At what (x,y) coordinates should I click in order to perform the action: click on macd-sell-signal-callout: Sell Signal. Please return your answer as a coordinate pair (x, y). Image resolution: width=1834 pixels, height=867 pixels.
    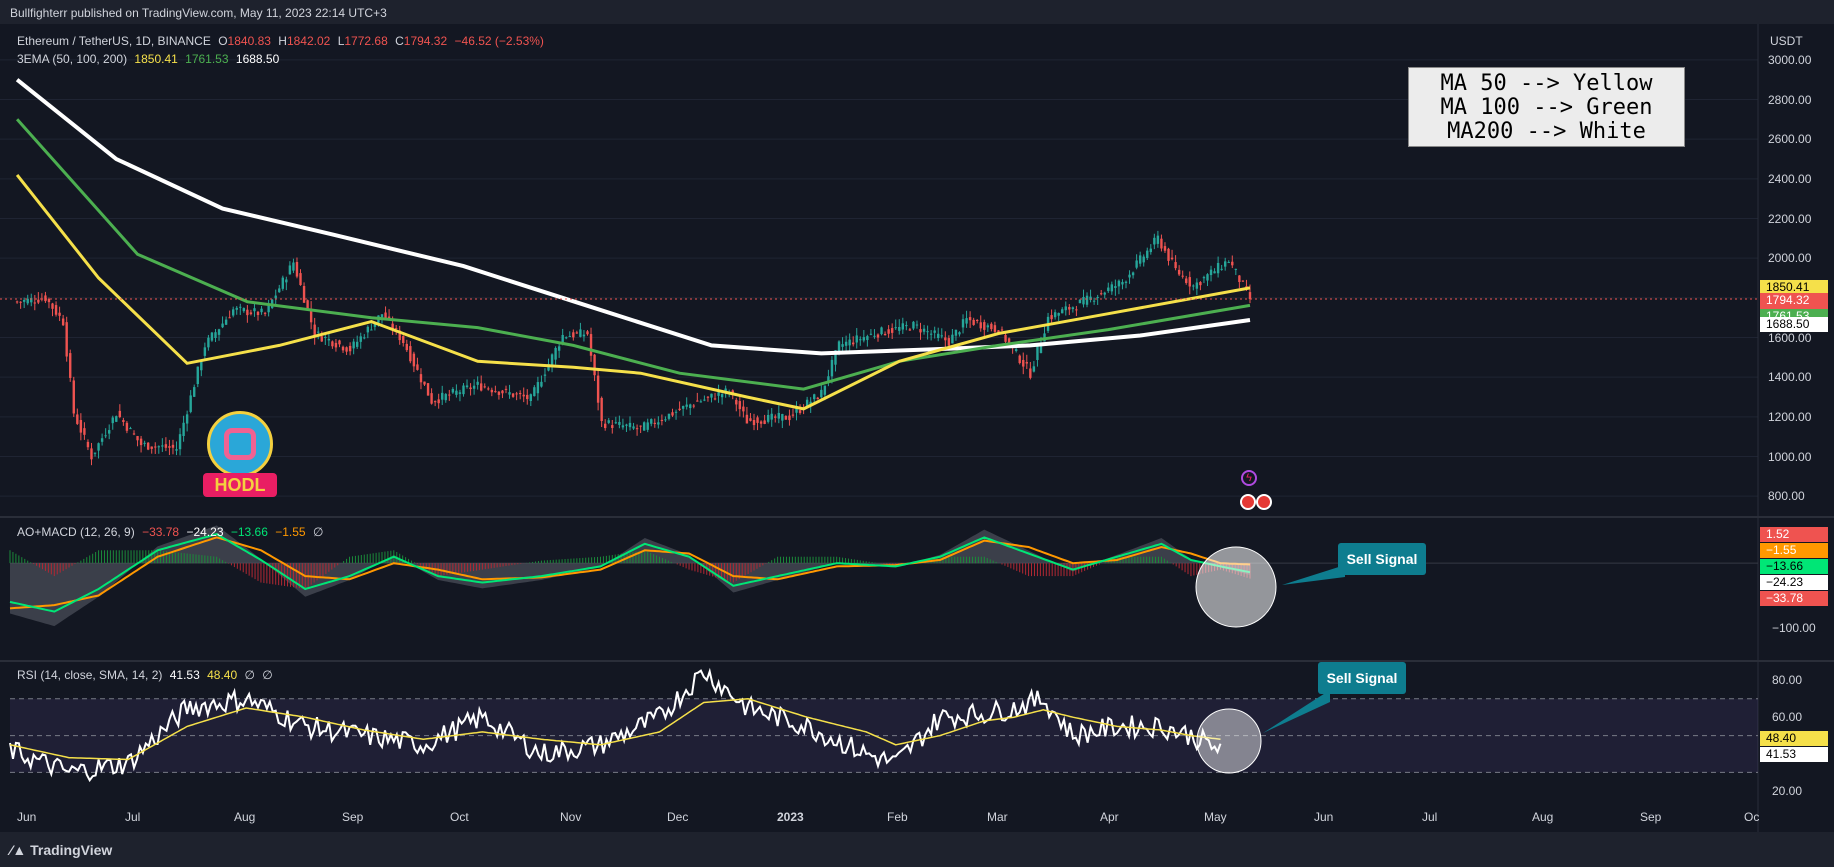
    Looking at the image, I should click on (1382, 559).